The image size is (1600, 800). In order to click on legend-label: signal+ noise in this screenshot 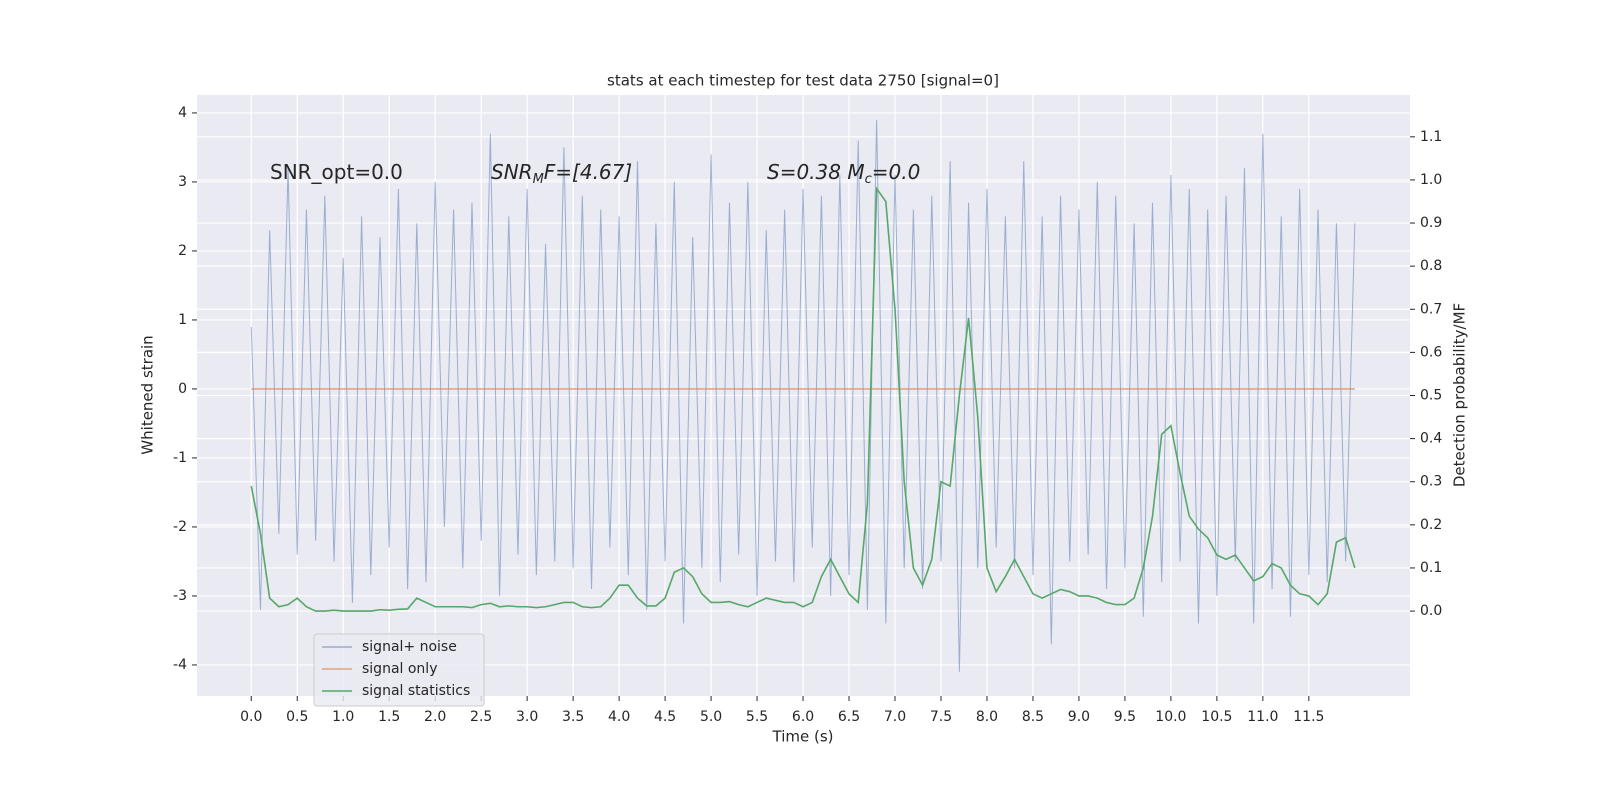, I will do `click(409, 647)`.